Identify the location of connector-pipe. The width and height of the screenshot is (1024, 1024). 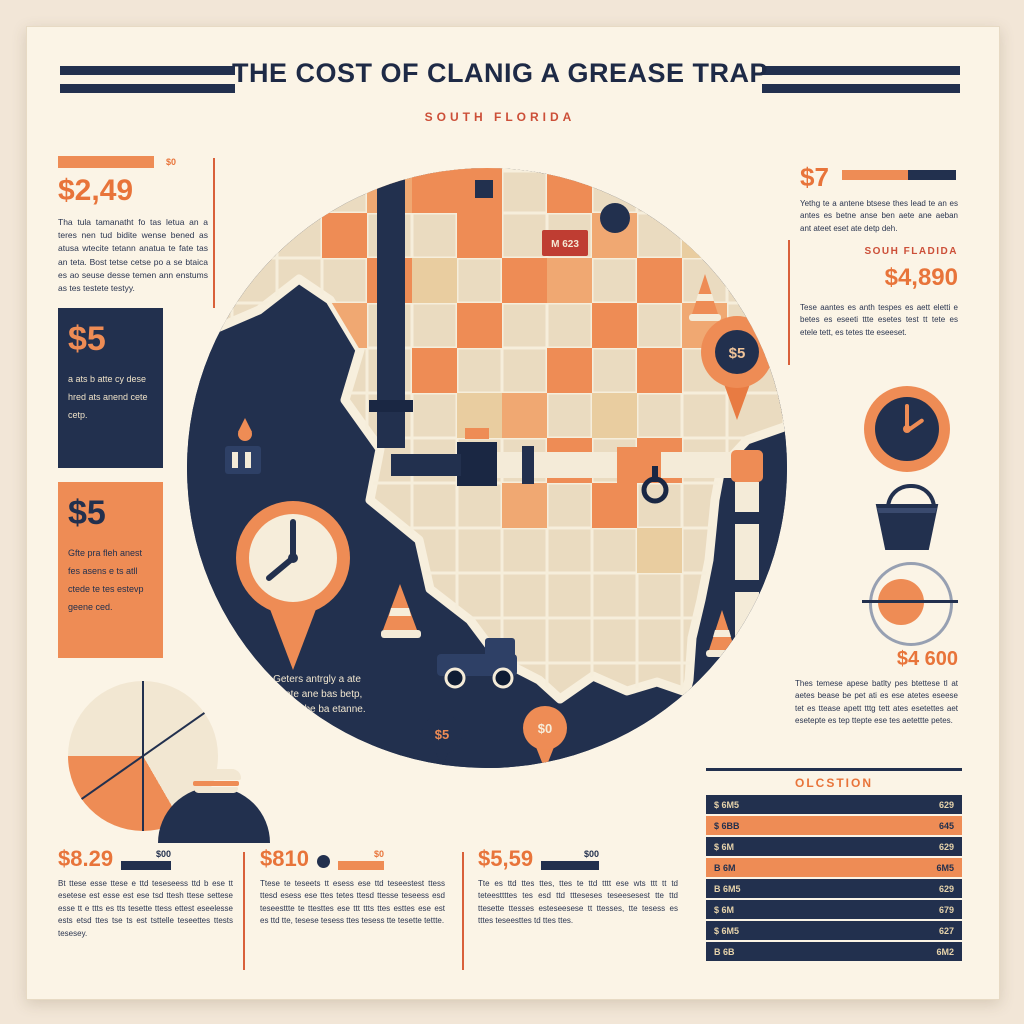
(426, 465).